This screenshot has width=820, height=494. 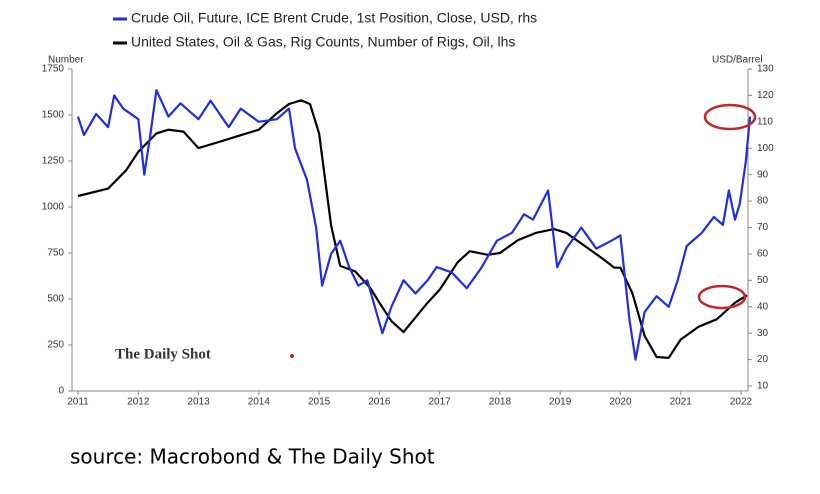 What do you see at coordinates (379, 402) in the screenshot?
I see `x-tick-label: 2016` at bounding box center [379, 402].